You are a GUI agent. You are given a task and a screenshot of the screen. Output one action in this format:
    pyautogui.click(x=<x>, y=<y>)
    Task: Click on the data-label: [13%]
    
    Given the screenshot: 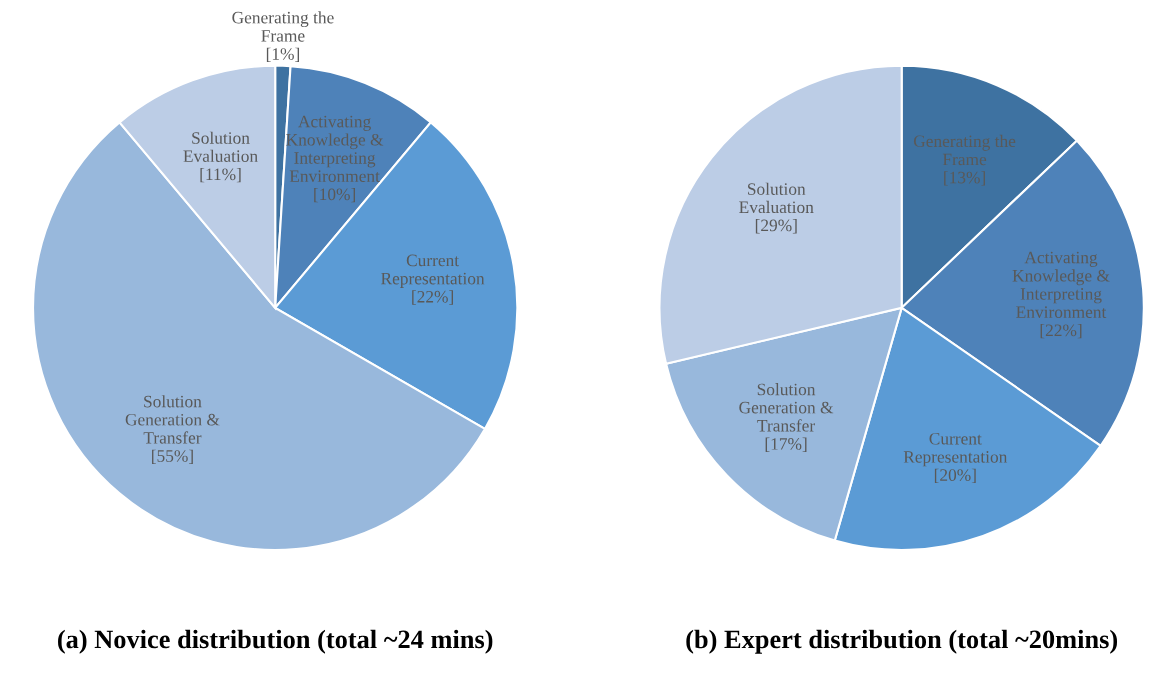 What is the action you would take?
    pyautogui.click(x=964, y=178)
    